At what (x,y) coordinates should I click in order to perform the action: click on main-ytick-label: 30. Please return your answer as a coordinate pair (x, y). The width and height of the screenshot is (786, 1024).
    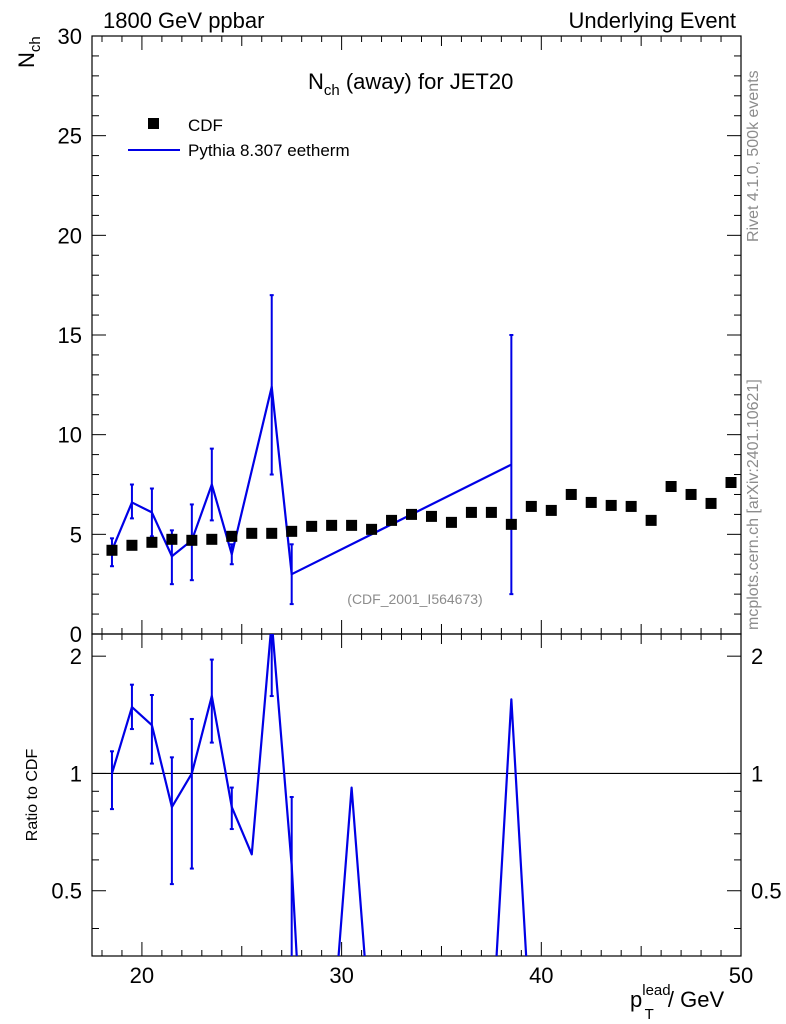
    Looking at the image, I should click on (70, 36).